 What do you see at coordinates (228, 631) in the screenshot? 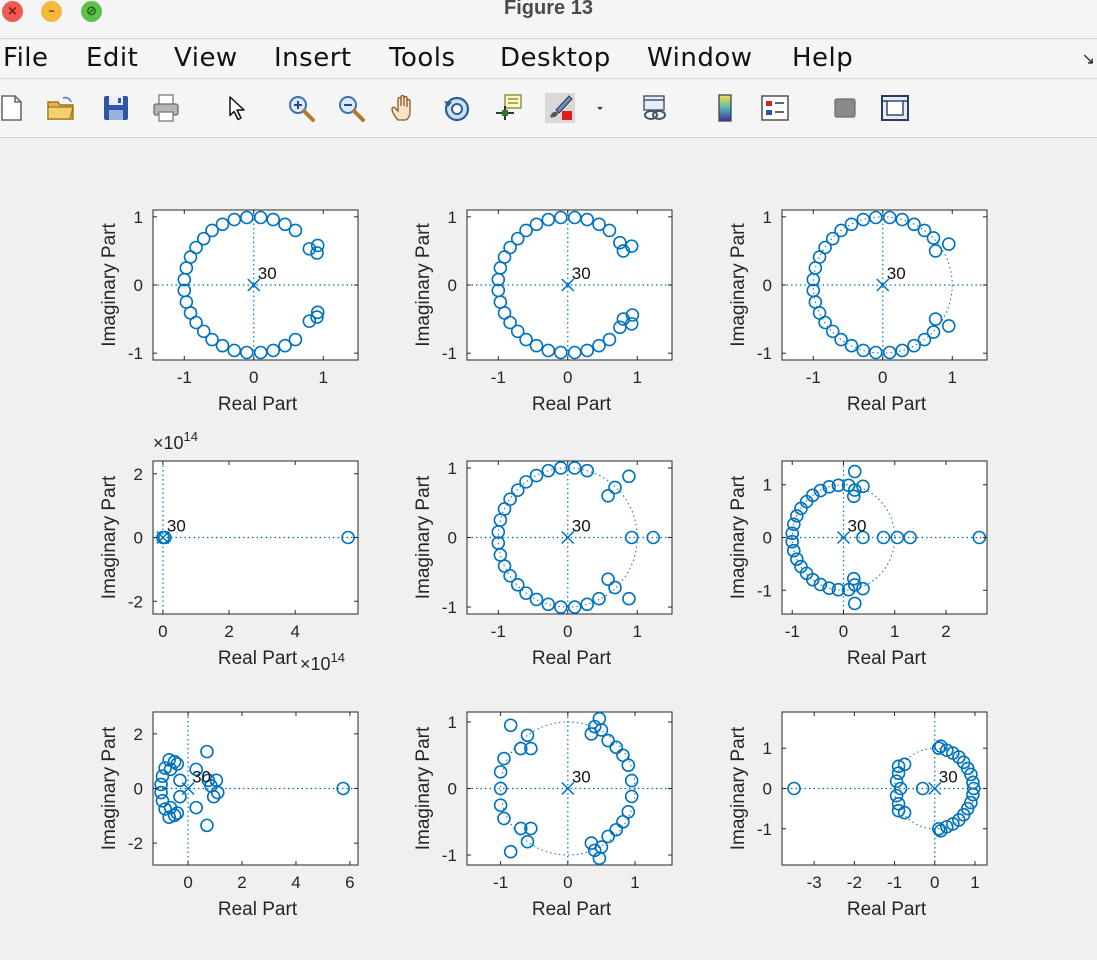
I see `x-tick-label: 2` at bounding box center [228, 631].